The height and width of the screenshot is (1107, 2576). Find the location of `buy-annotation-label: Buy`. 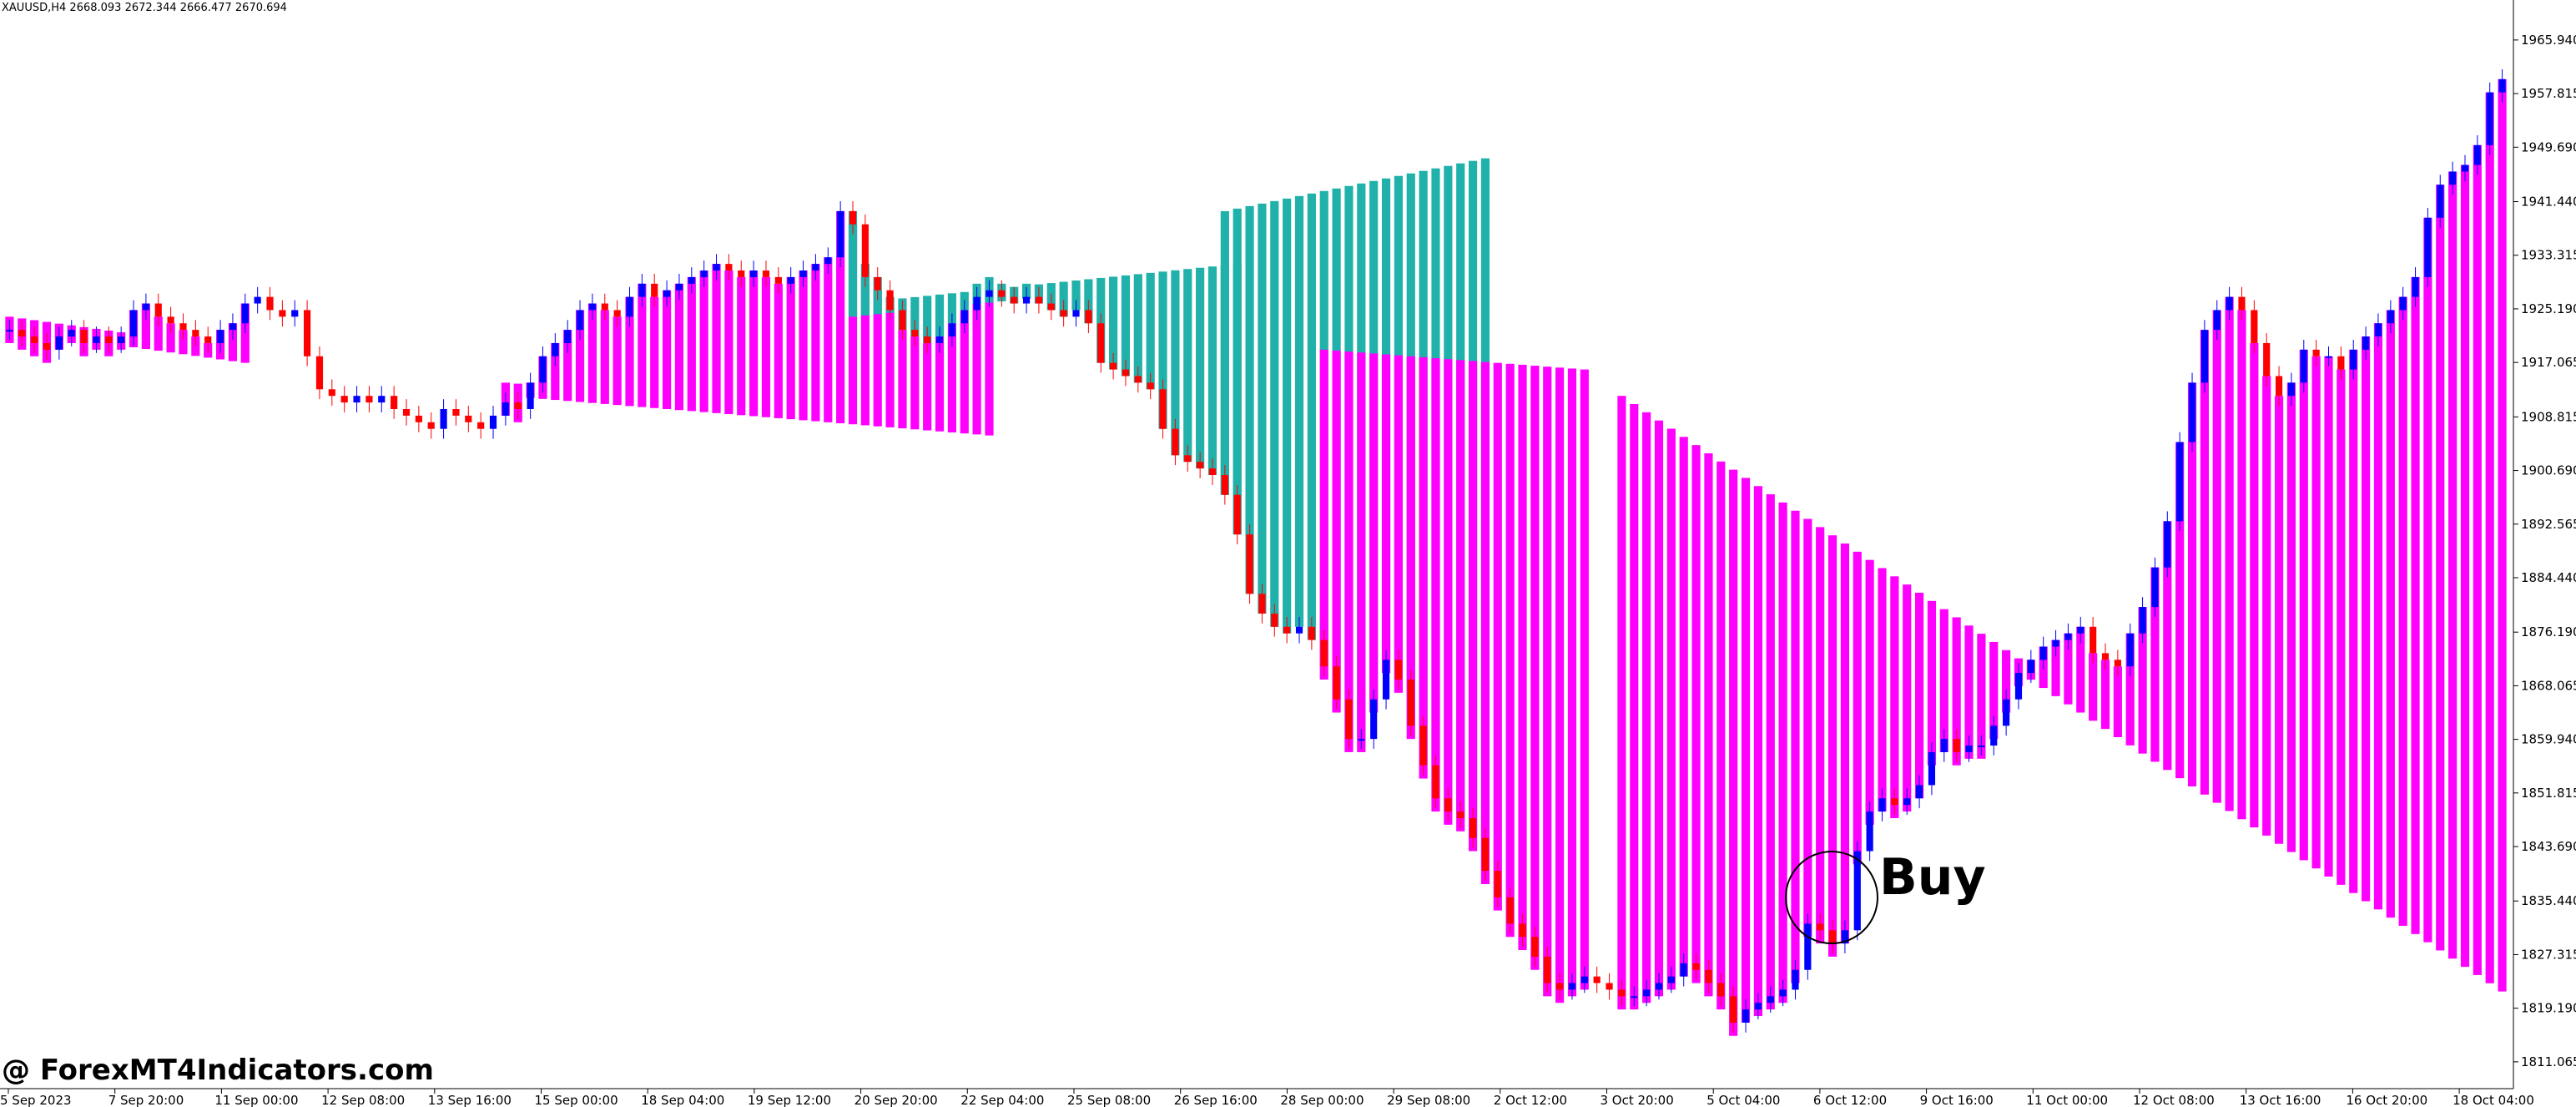

buy-annotation-label: Buy is located at coordinates (1933, 878).